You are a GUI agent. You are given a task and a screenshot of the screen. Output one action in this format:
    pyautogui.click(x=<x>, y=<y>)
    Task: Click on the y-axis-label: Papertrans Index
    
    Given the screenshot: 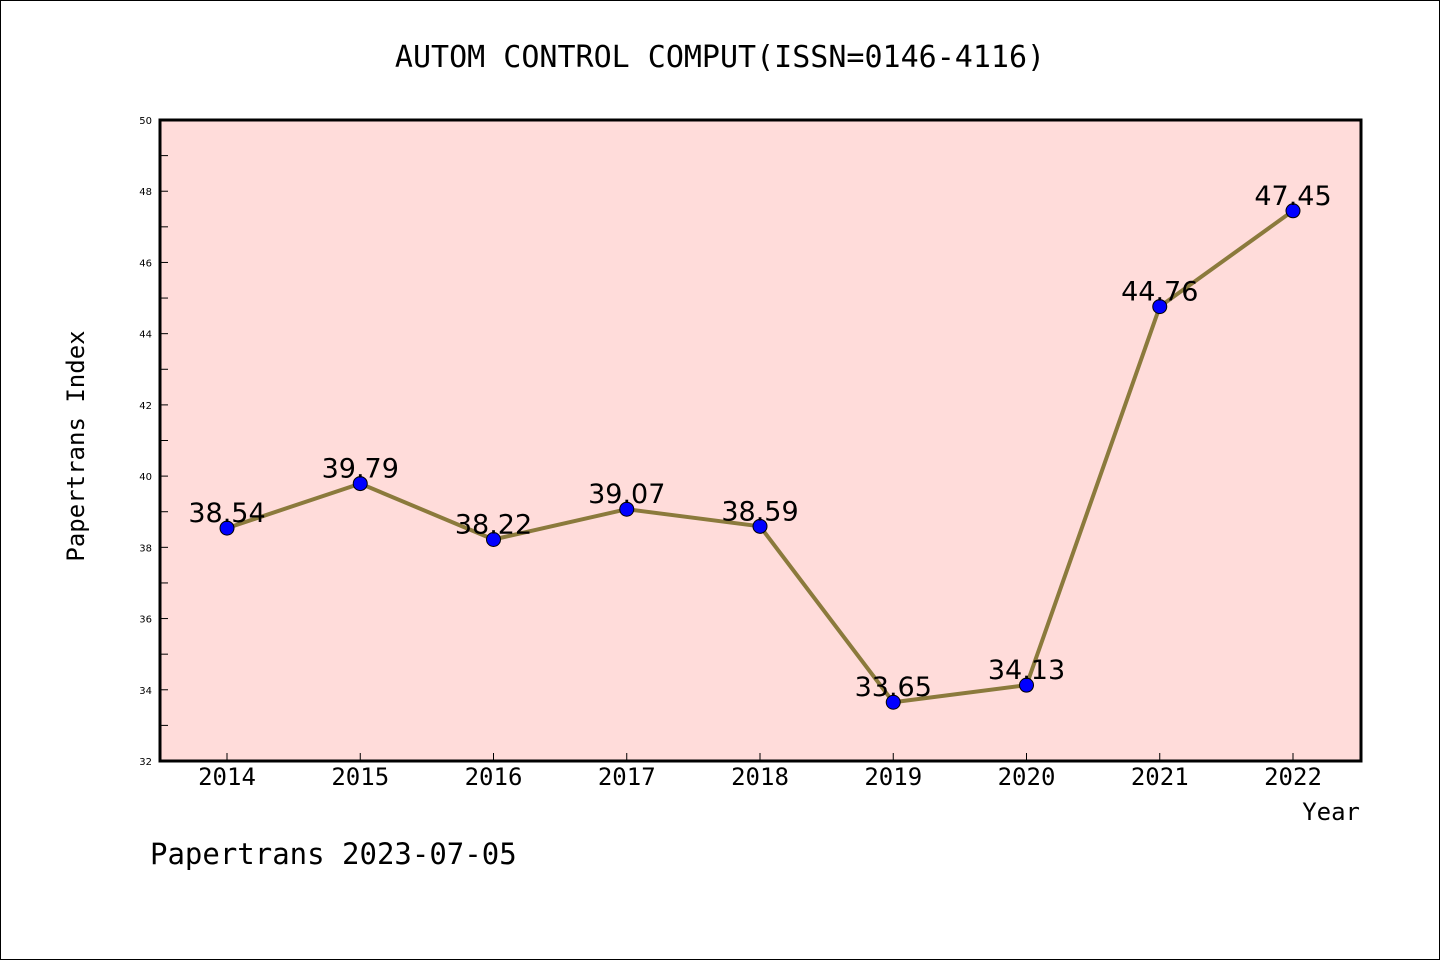 What is the action you would take?
    pyautogui.click(x=76, y=445)
    